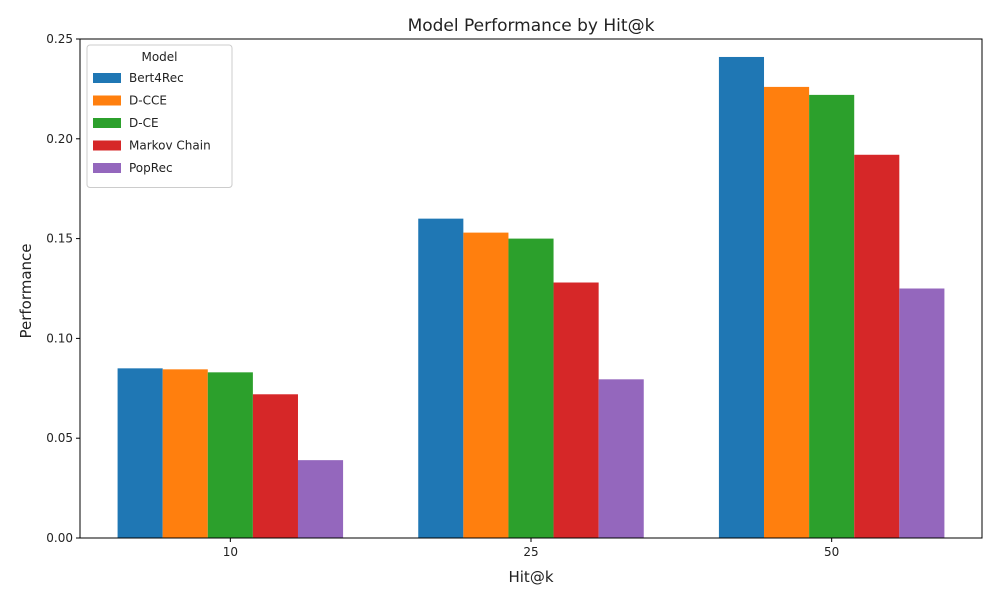 Image resolution: width=1000 pixels, height=600 pixels. Describe the element at coordinates (107, 145) in the screenshot. I see `legend-swatch-markov-chain` at that location.